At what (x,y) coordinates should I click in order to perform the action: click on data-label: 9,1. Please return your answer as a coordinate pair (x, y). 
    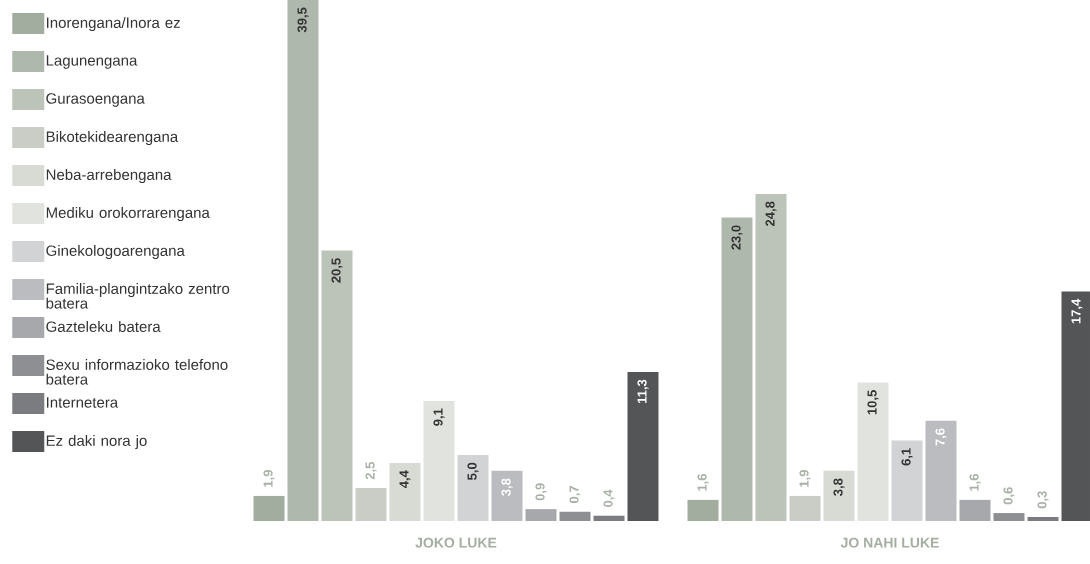
    Looking at the image, I should click on (439, 417).